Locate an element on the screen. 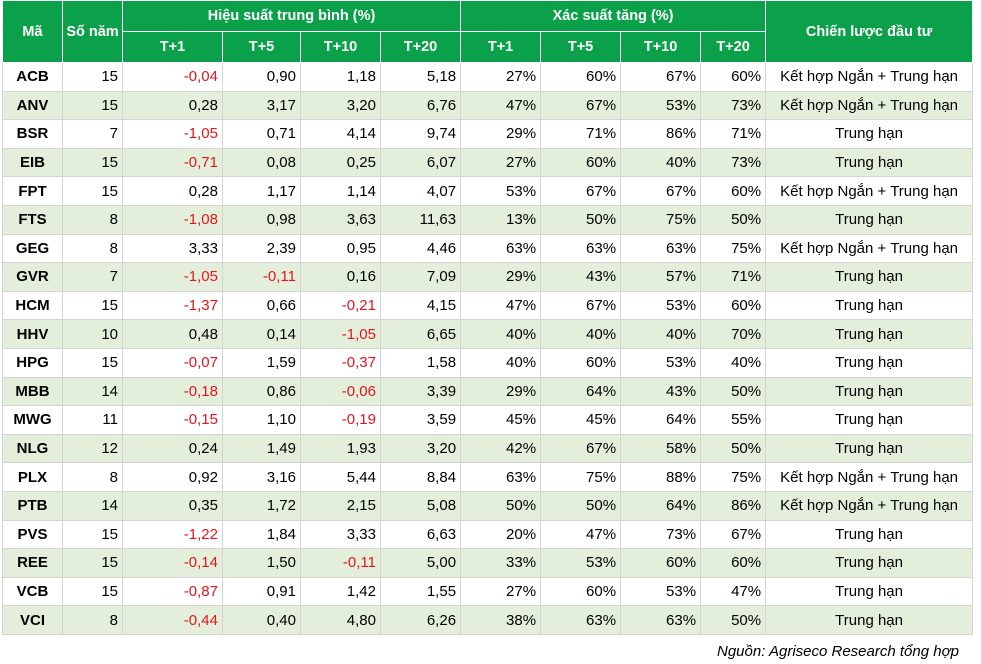 This screenshot has width=981, height=664. table-cell: BSR is located at coordinates (32, 134).